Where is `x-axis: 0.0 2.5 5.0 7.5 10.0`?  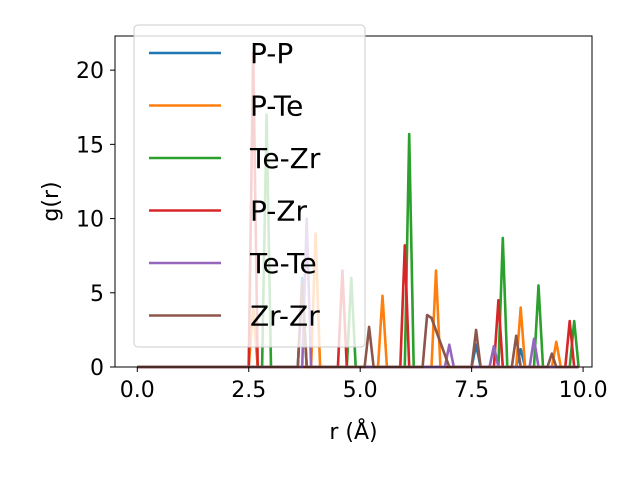 x-axis: 0.0 2.5 5.0 7.5 10.0 is located at coordinates (364, 385).